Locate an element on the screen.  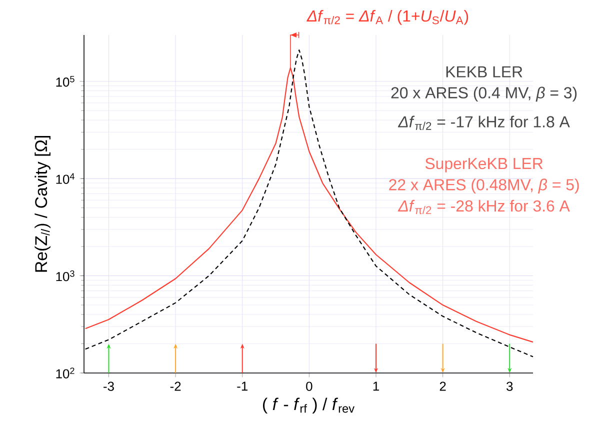
y-tick-label: 10$^{2}$ is located at coordinates (65, 373).